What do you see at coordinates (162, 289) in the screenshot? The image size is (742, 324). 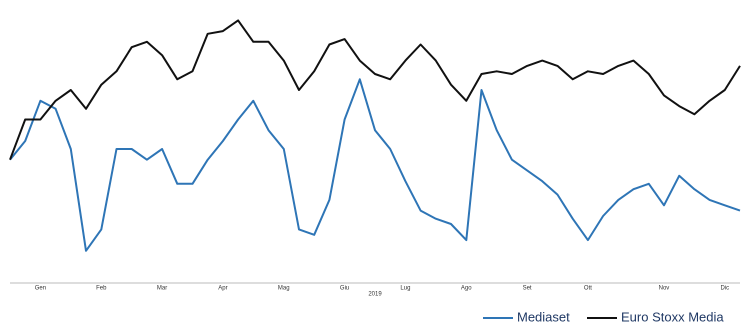 I see `x-tick-label: Mar` at bounding box center [162, 289].